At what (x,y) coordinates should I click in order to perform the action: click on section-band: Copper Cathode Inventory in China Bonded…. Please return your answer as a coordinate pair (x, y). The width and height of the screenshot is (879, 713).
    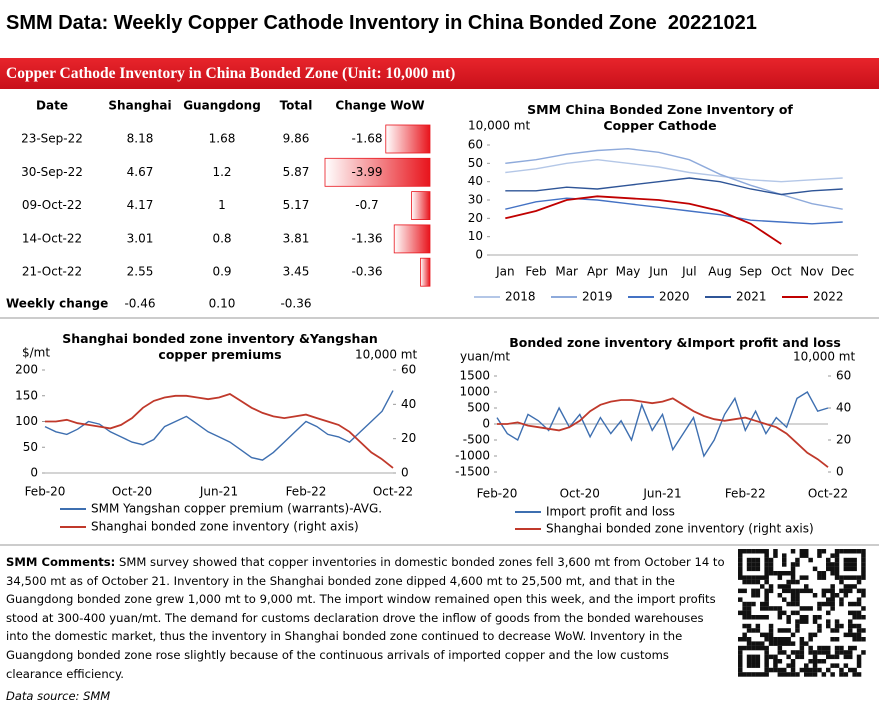
    Looking at the image, I should click on (439, 73).